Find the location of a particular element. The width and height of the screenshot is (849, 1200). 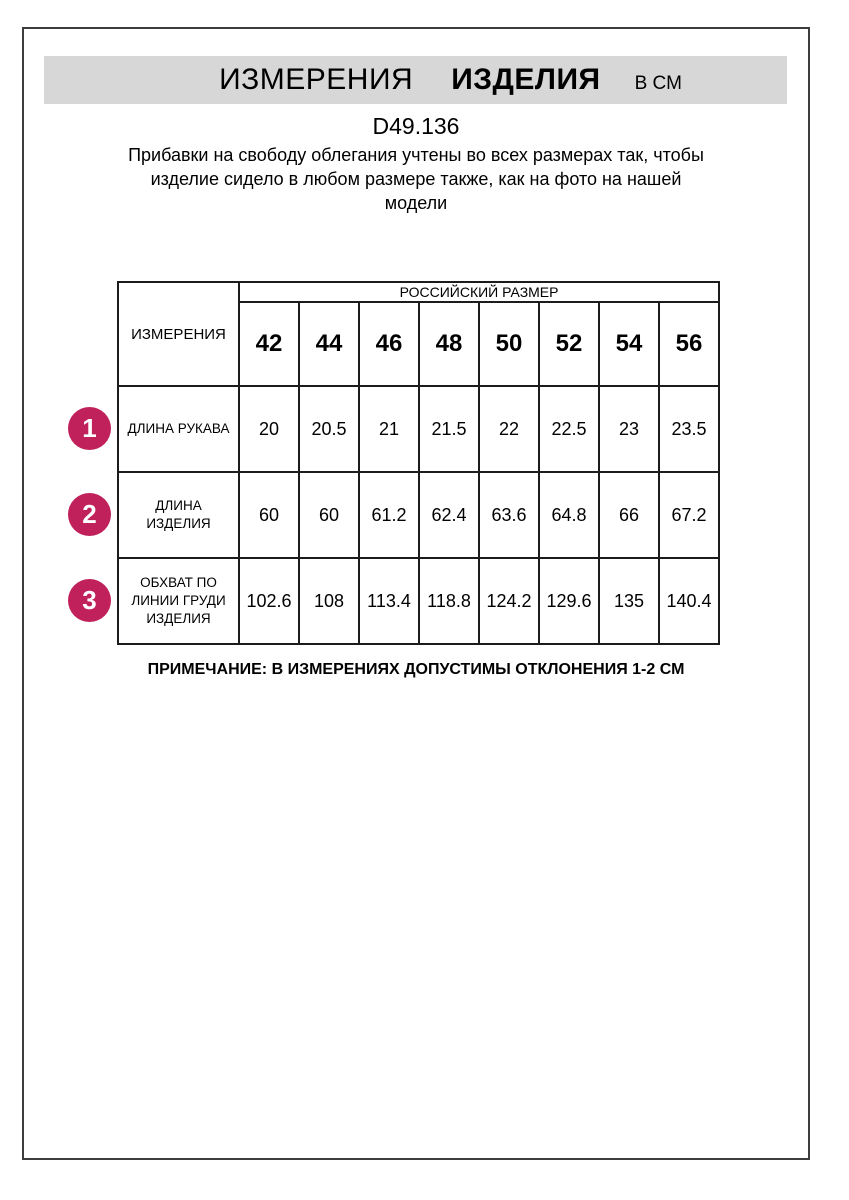

value-cell: 23.5 is located at coordinates (689, 429).